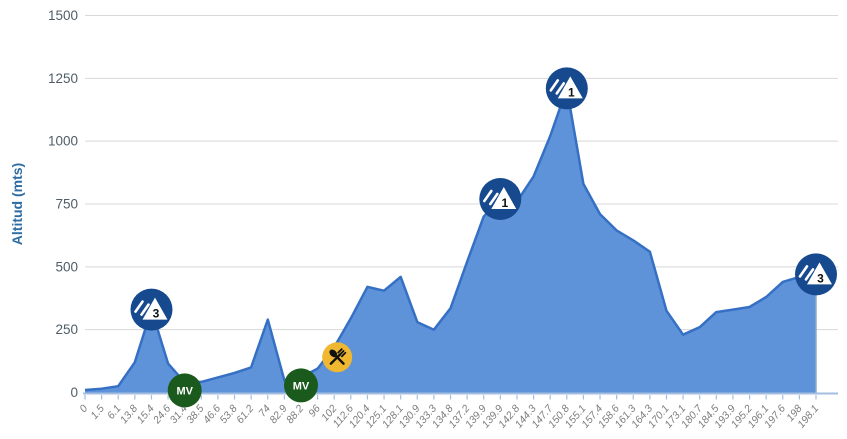  Describe the element at coordinates (17, 204) in the screenshot. I see `y-axis-title: Altitud (mts)` at that location.